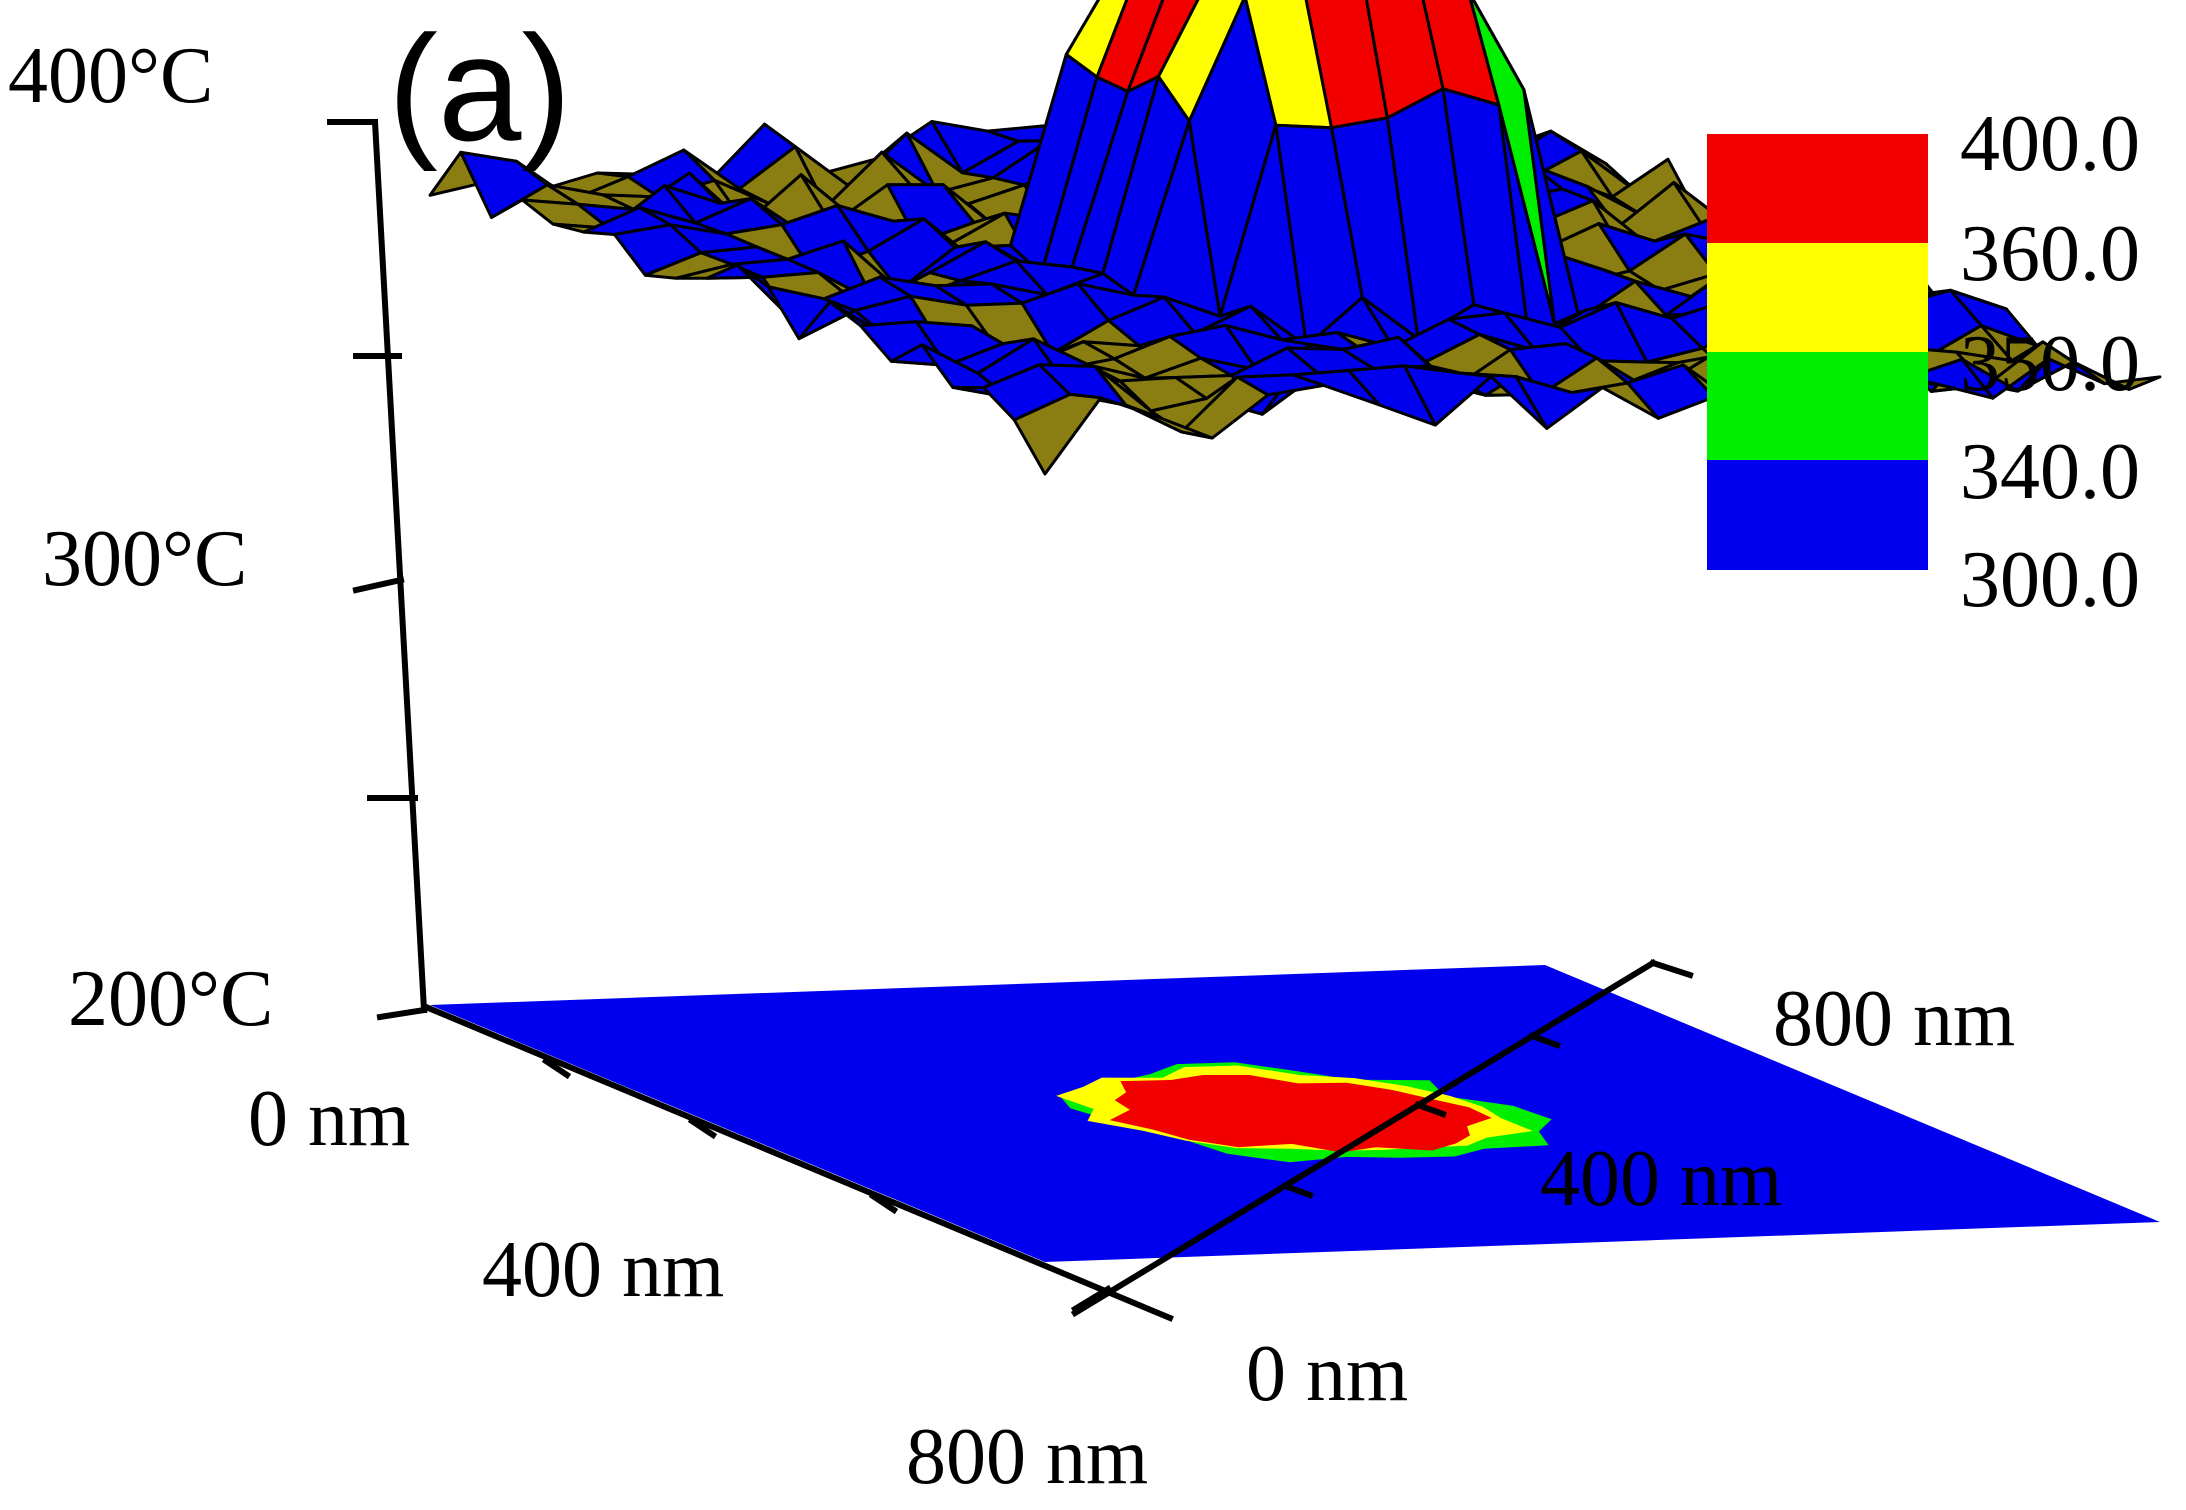 The height and width of the screenshot is (1510, 2186). Describe the element at coordinates (2050, 144) in the screenshot. I see `colorbar-label-400: 400.0` at that location.